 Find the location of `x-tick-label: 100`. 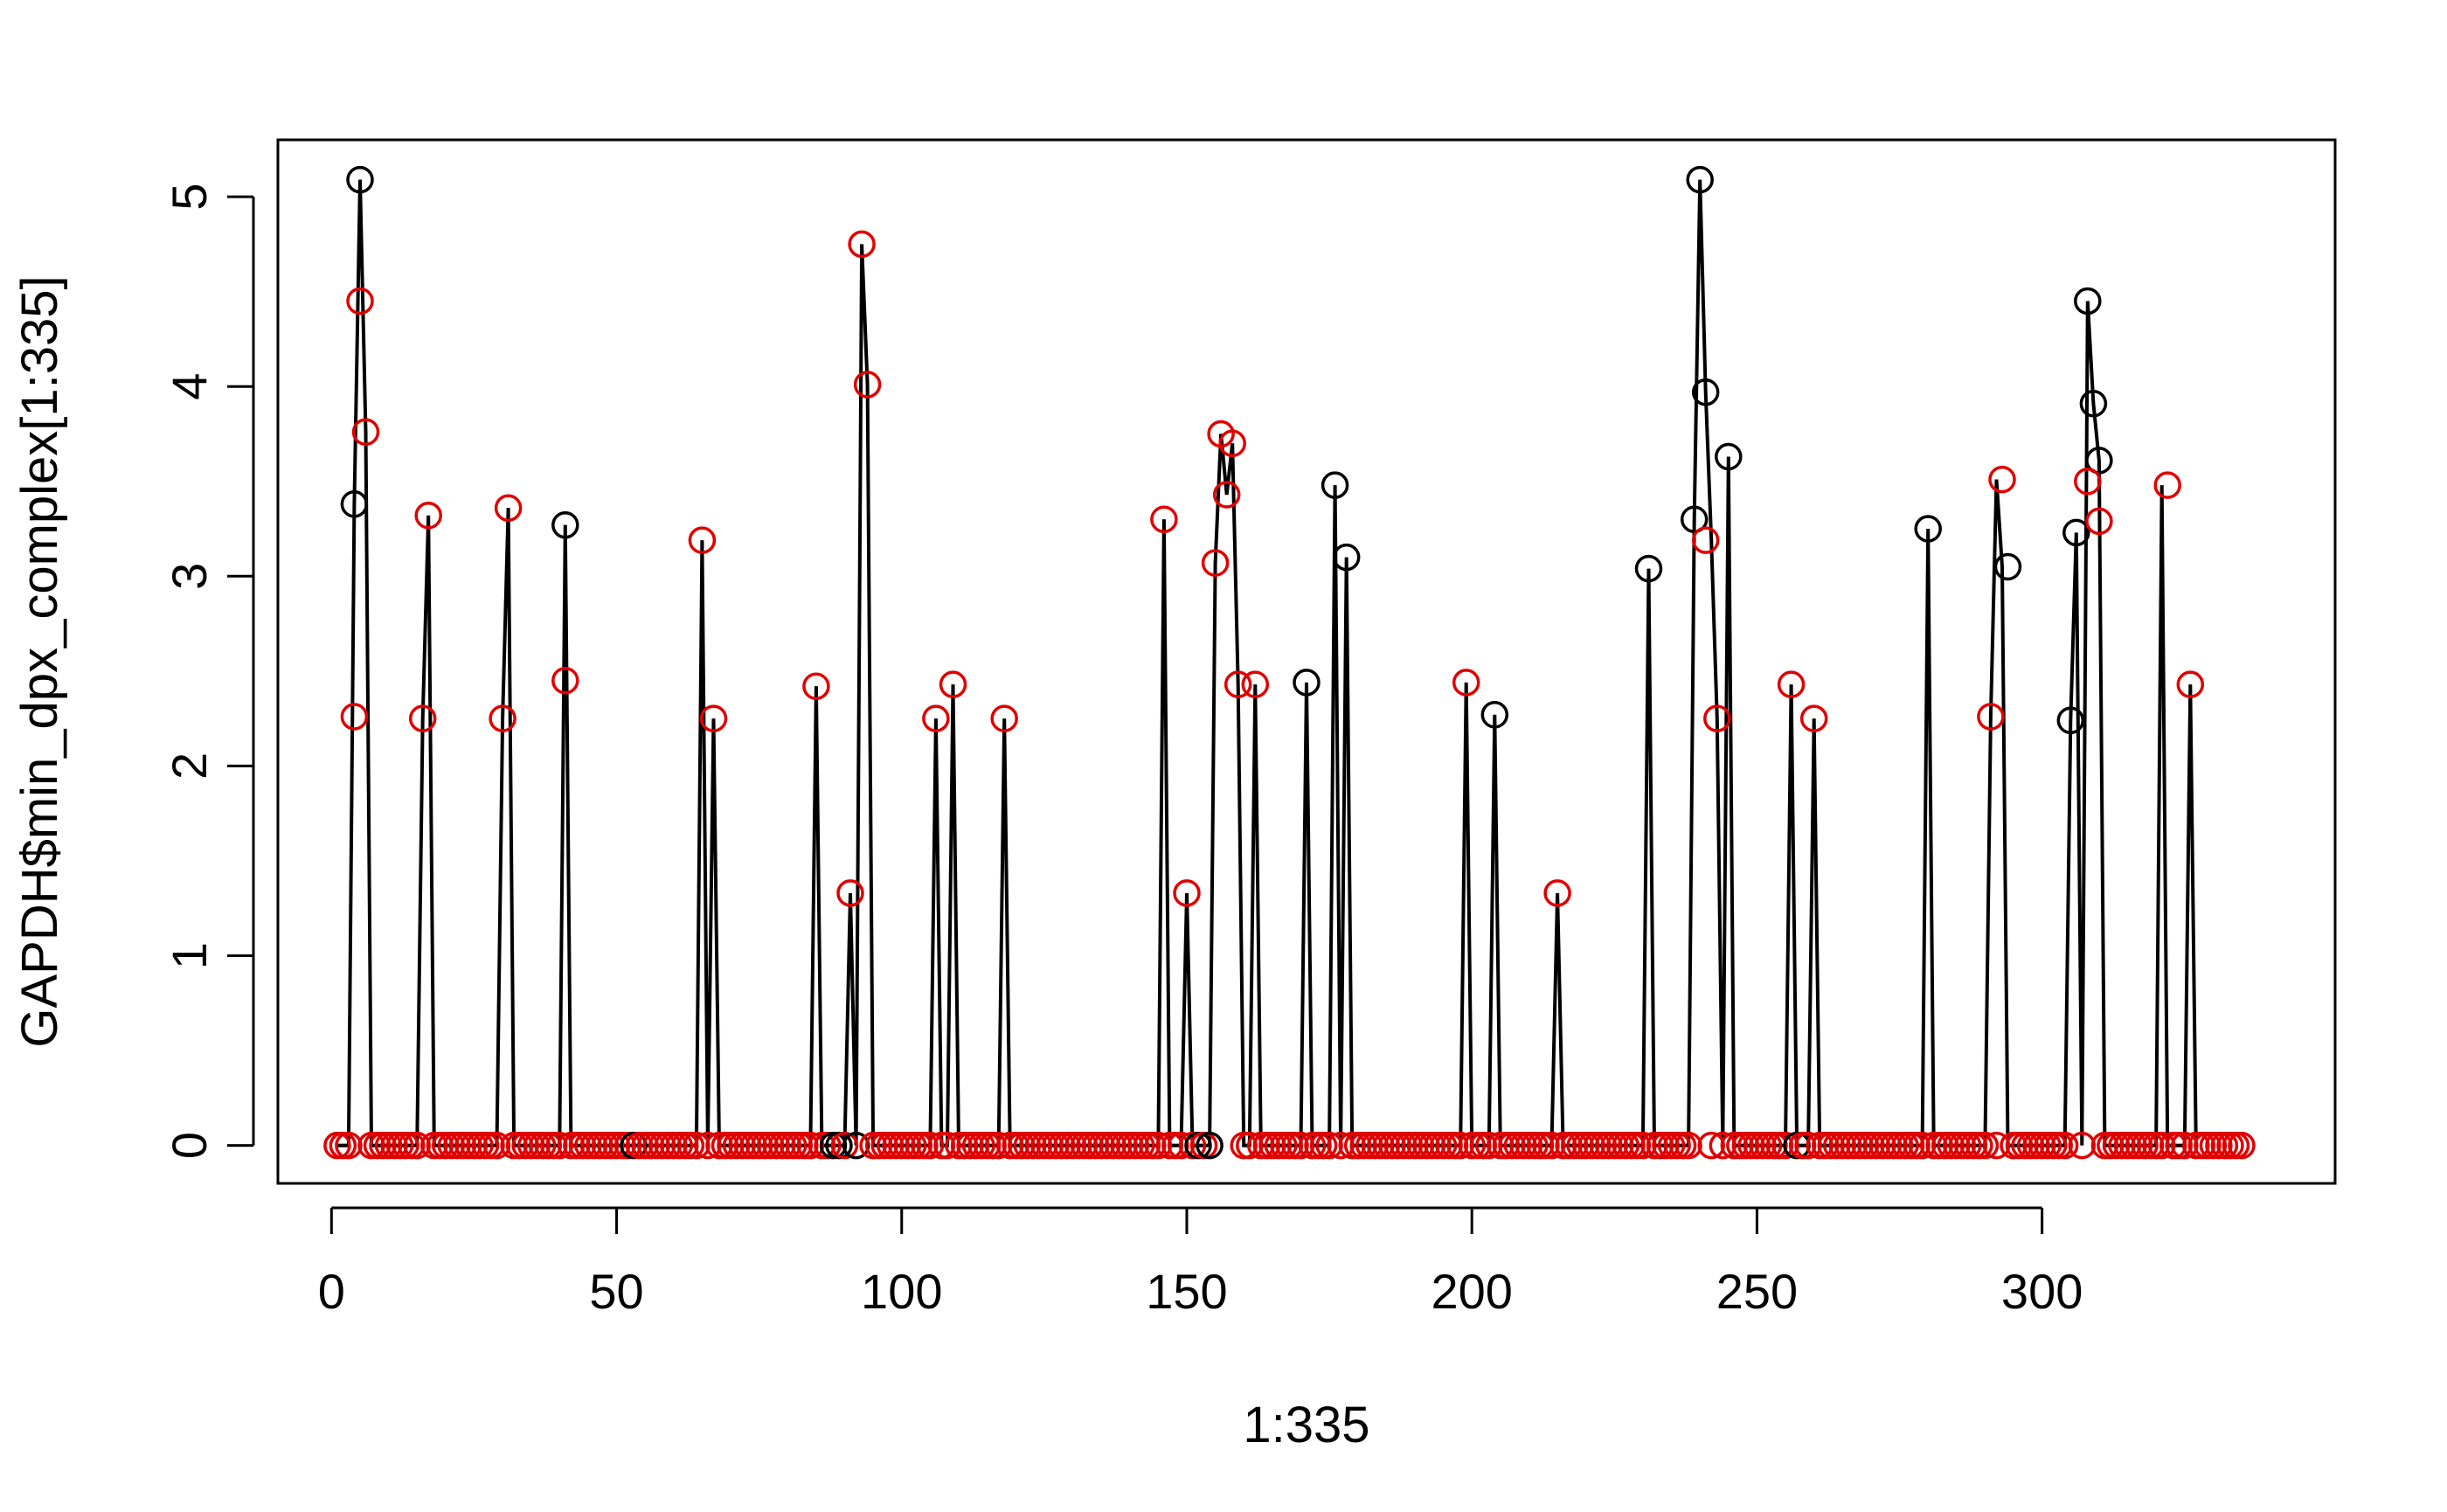

x-tick-label: 100 is located at coordinates (901, 1291).